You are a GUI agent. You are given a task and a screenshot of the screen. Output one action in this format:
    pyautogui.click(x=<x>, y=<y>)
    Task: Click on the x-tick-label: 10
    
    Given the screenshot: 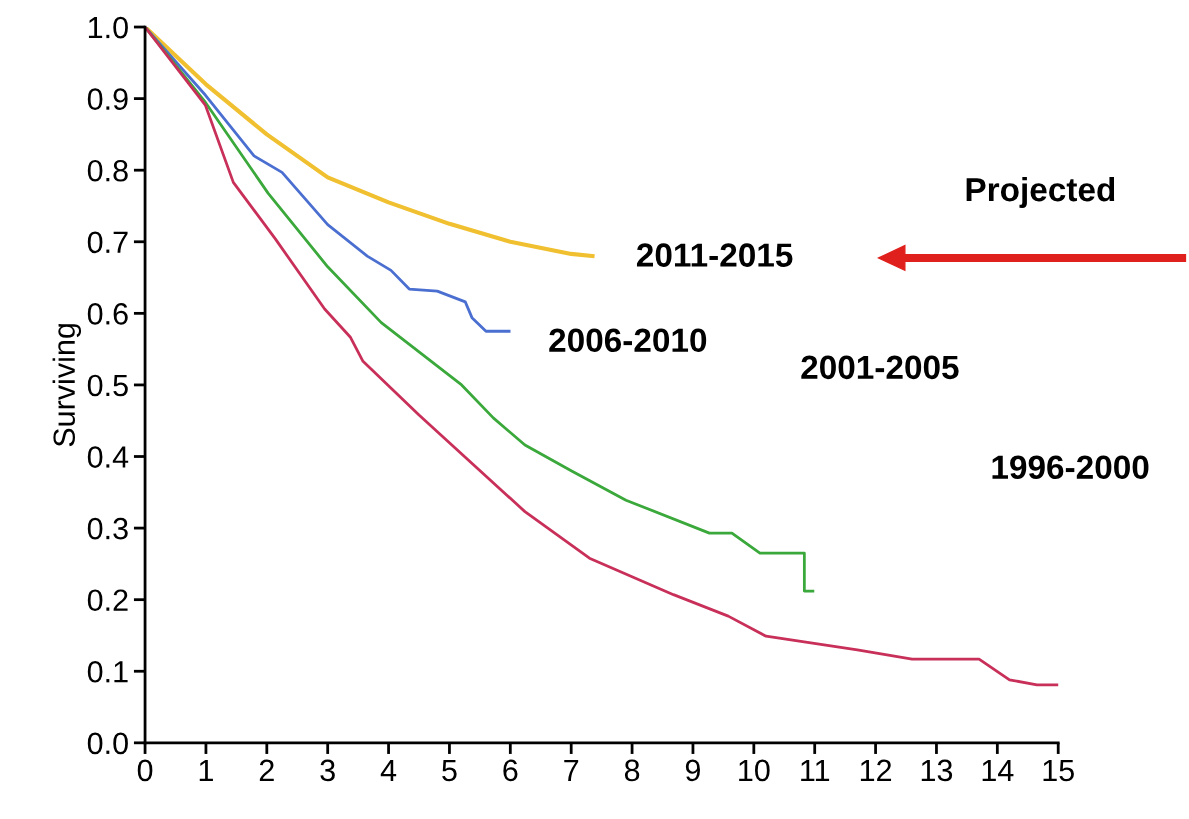 What is the action you would take?
    pyautogui.click(x=754, y=770)
    